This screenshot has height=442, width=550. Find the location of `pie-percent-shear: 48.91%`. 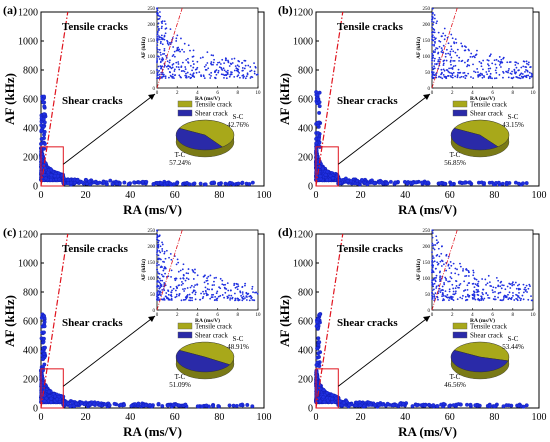

pie-percent-shear: 48.91% is located at coordinates (238, 347).